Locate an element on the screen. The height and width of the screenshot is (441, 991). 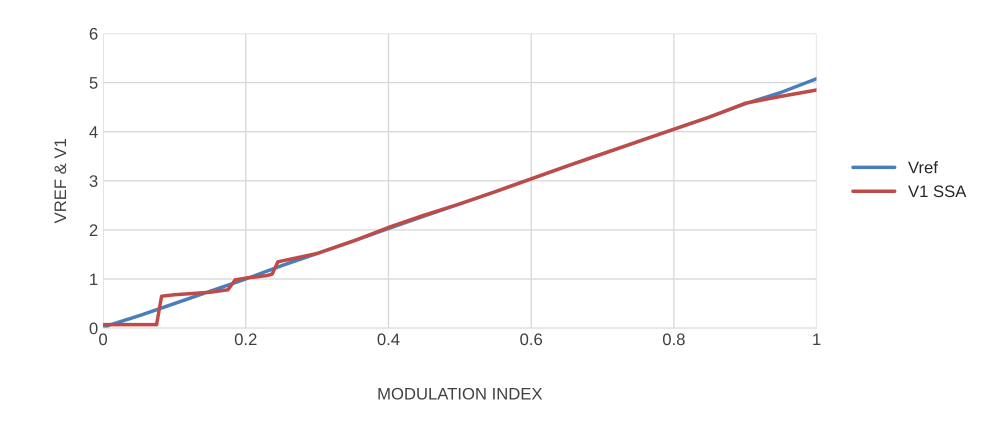
y-tick-label: 2 is located at coordinates (94, 230).